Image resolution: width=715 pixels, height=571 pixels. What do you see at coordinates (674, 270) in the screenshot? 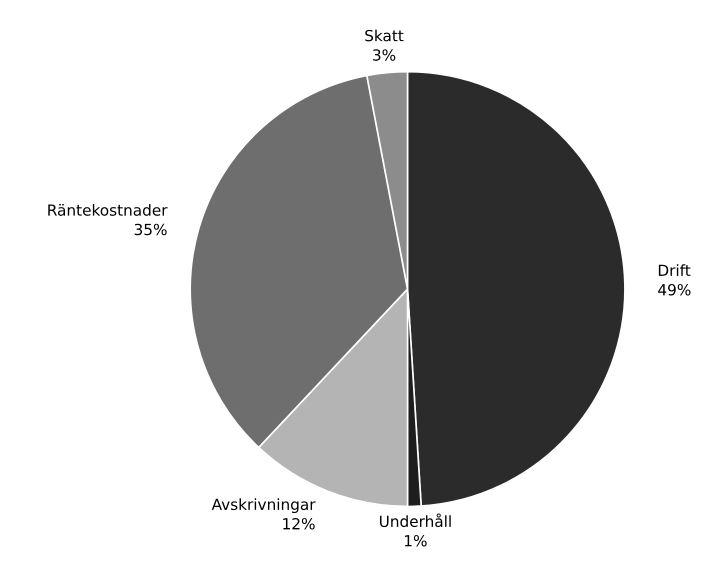
I see `slice-label: Drift` at bounding box center [674, 270].